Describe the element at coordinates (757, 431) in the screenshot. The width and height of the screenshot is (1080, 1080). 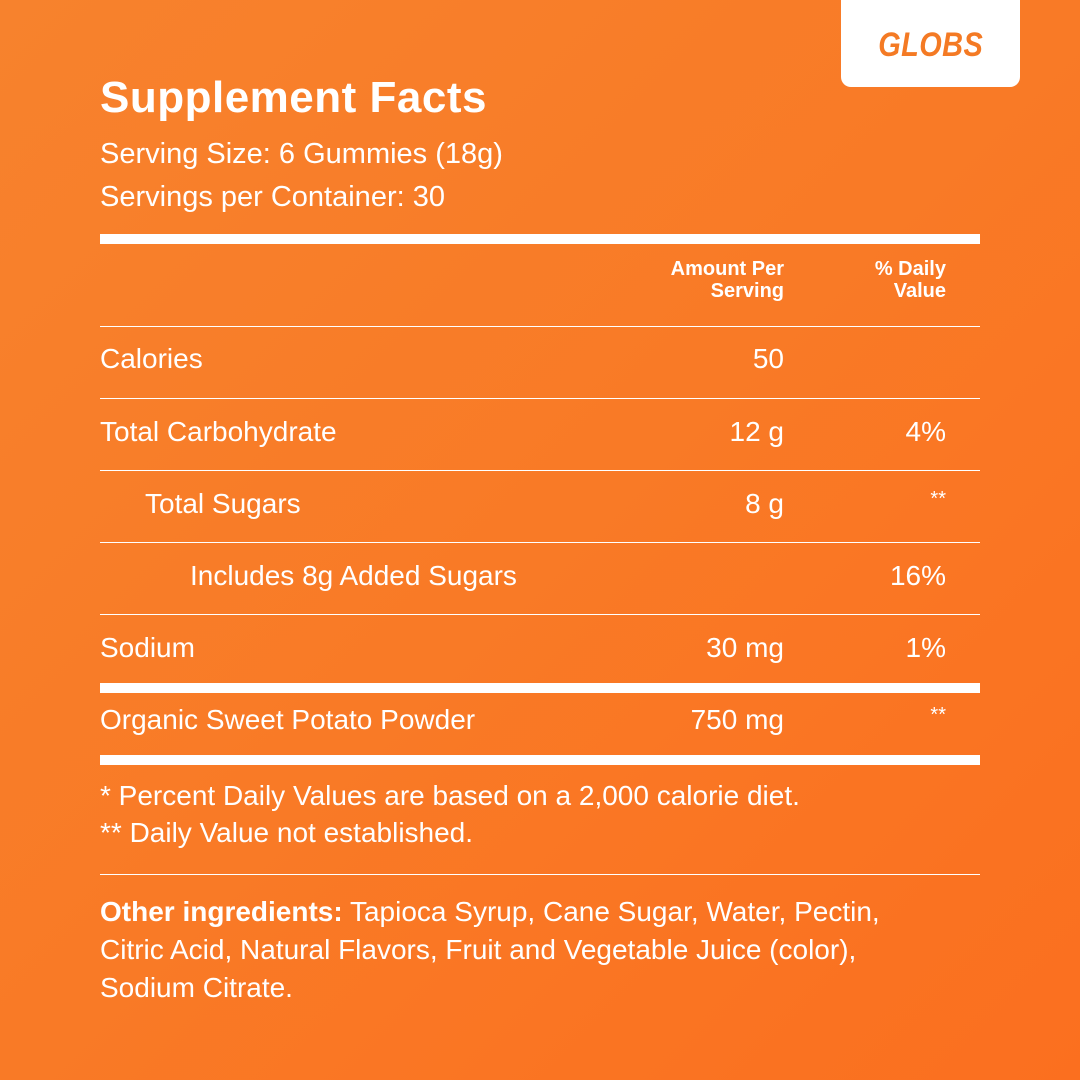
I see `row-amount-total-carbohydrate: 12 g` at that location.